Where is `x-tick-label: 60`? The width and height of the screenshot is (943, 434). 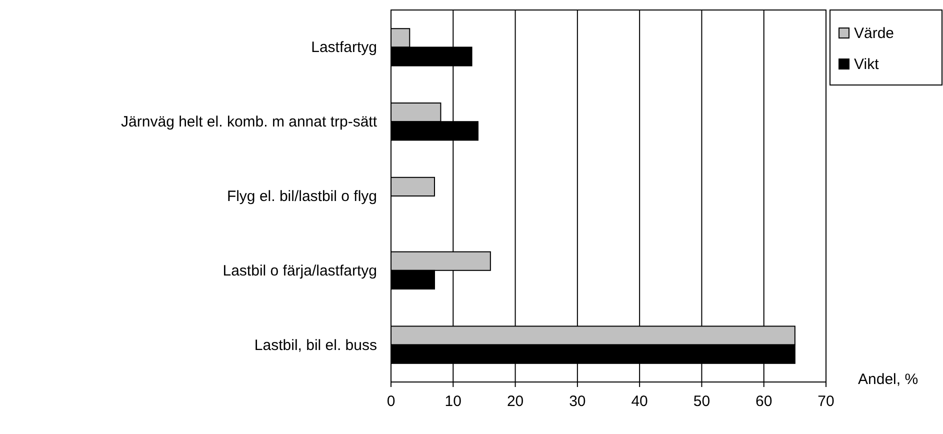
x-tick-label: 60 is located at coordinates (764, 401).